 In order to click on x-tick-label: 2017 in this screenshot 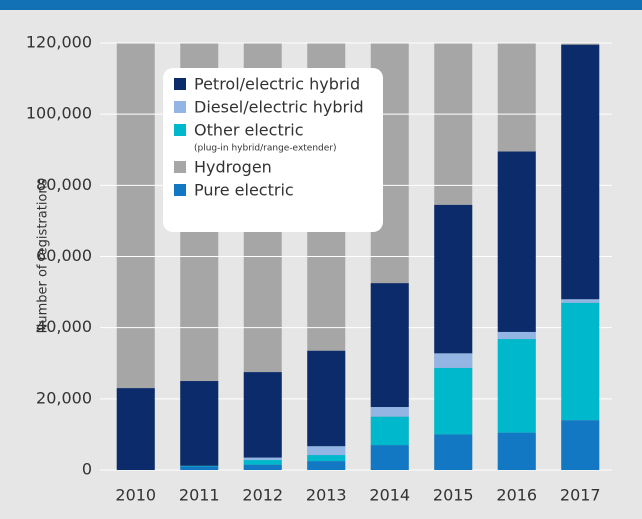, I will do `click(580, 495)`.